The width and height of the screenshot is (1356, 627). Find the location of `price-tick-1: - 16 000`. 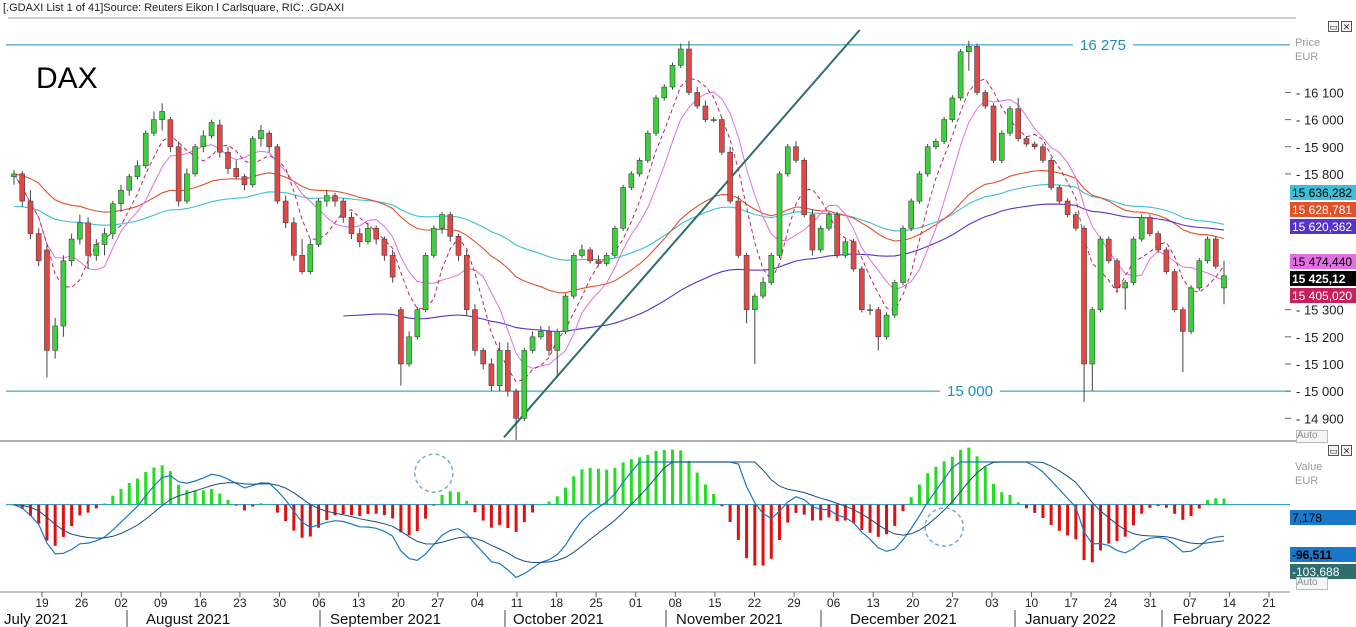

price-tick-1: - 16 000 is located at coordinates (1320, 120).